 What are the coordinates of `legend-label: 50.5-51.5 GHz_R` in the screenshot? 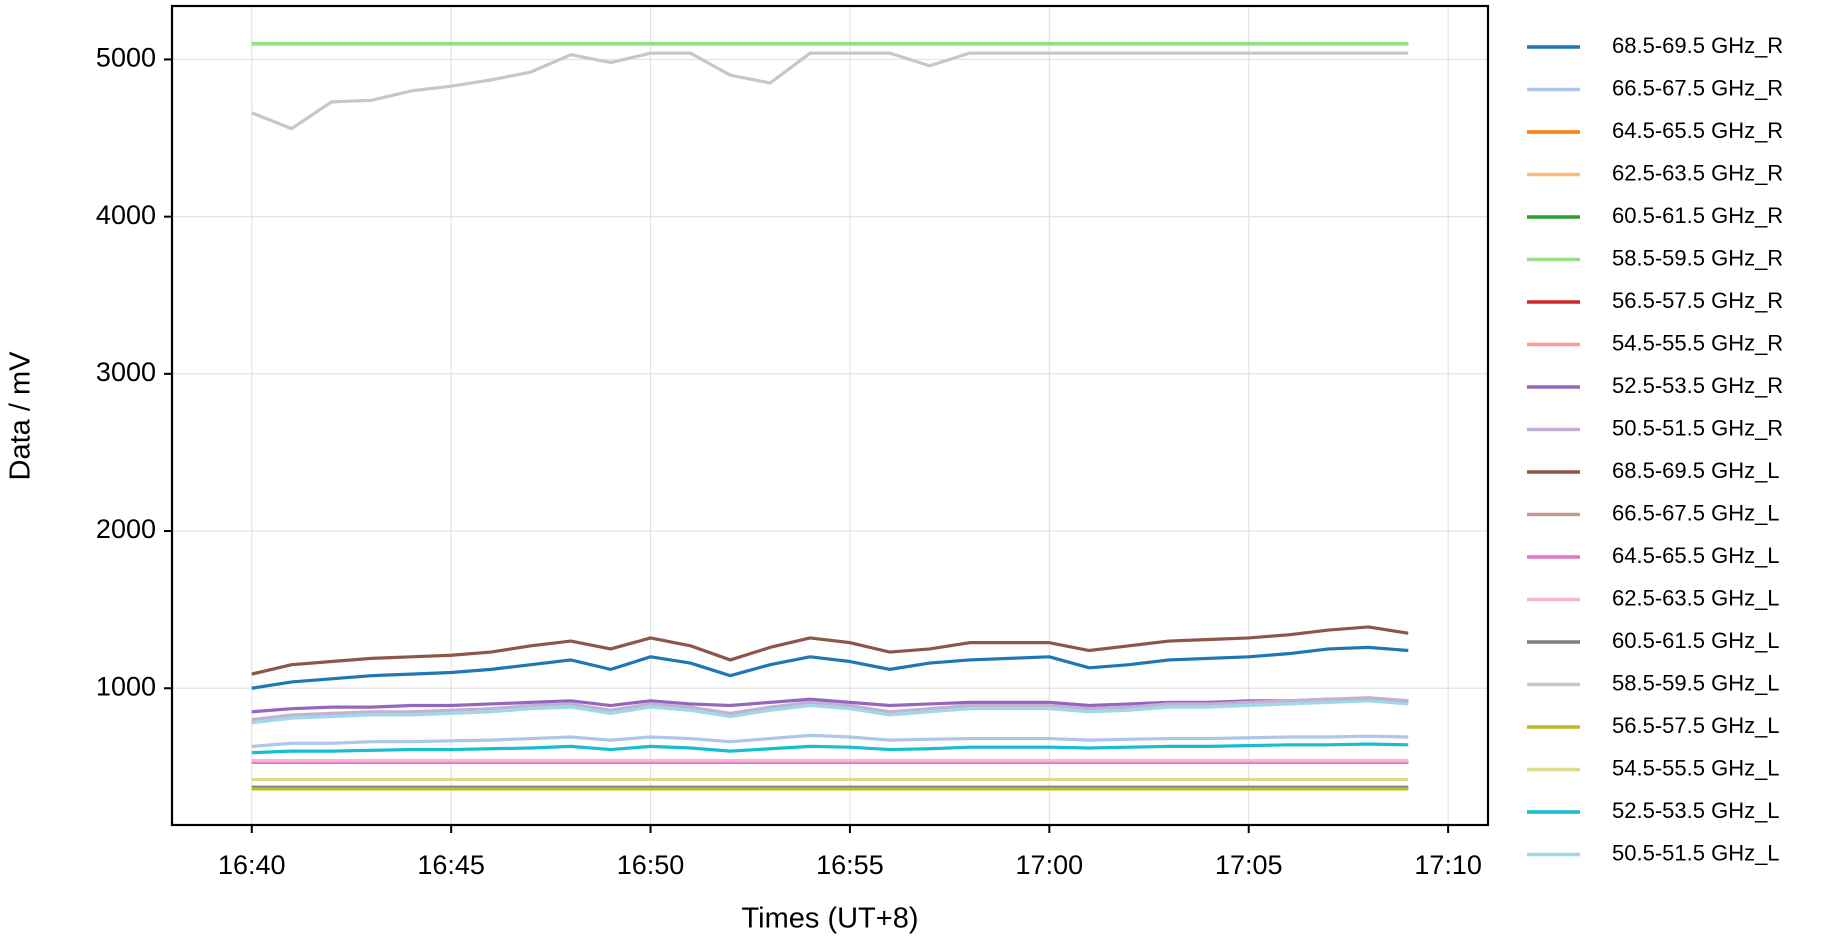 It's located at (1697, 427).